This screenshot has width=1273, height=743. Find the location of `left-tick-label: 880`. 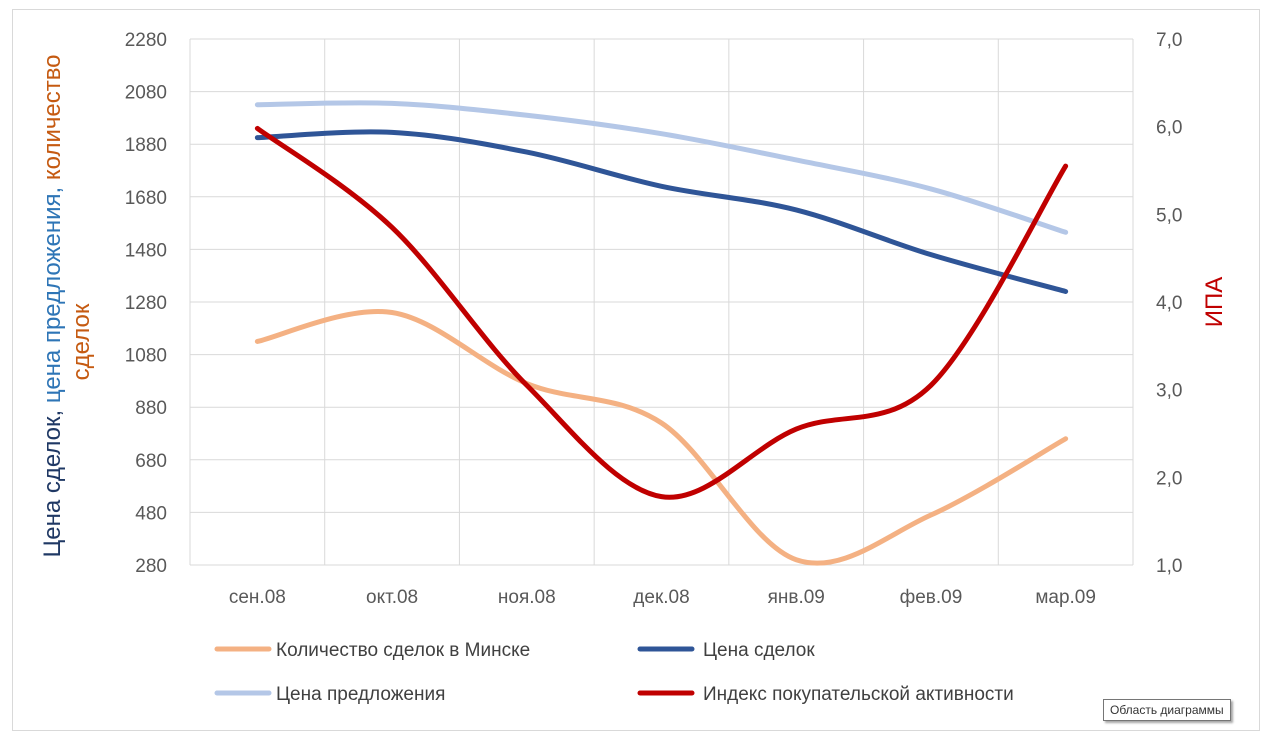

left-tick-label: 880 is located at coordinates (151, 408).